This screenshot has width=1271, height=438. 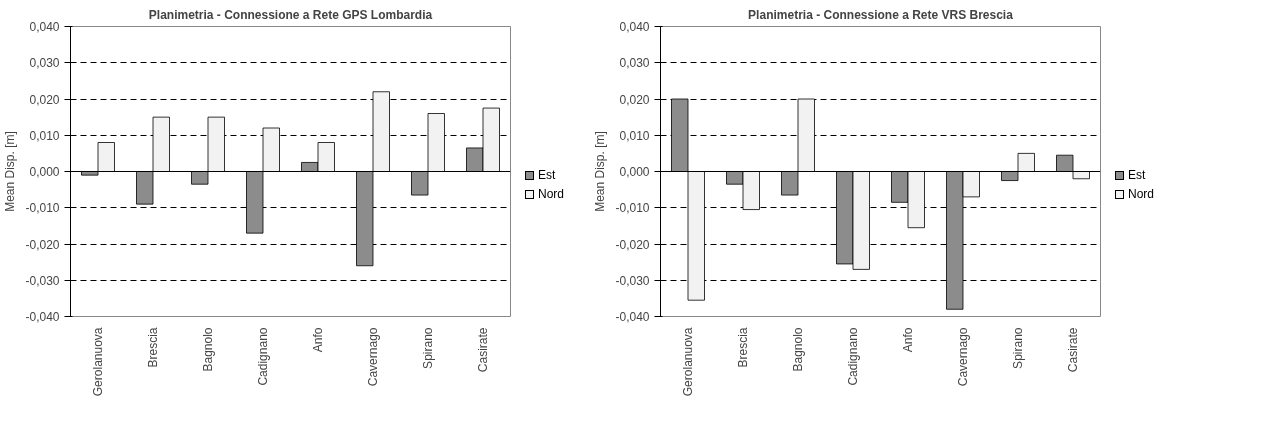 What do you see at coordinates (290, 14) in the screenshot?
I see `chart-title: Planimetria - Connessione a Rete GPS Lombardia` at bounding box center [290, 14].